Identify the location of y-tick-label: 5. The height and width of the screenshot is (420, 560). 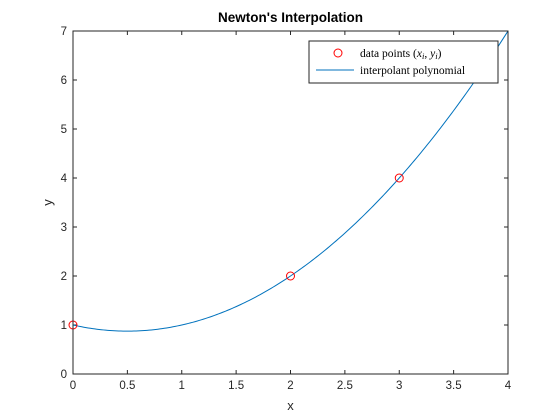
(64, 130).